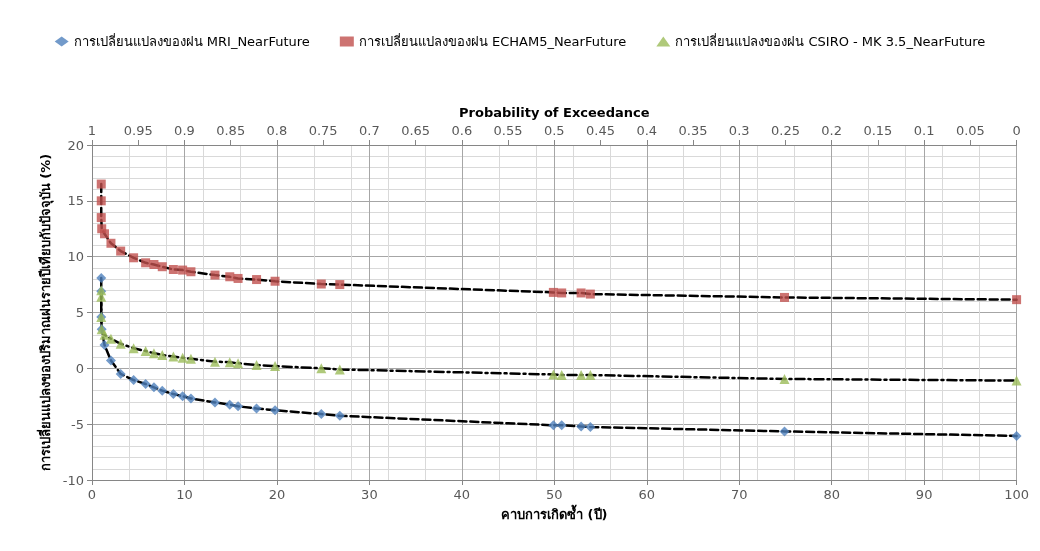 The image size is (1040, 551). What do you see at coordinates (785, 130) in the screenshot?
I see `x2-tick-label: 0.25` at bounding box center [785, 130].